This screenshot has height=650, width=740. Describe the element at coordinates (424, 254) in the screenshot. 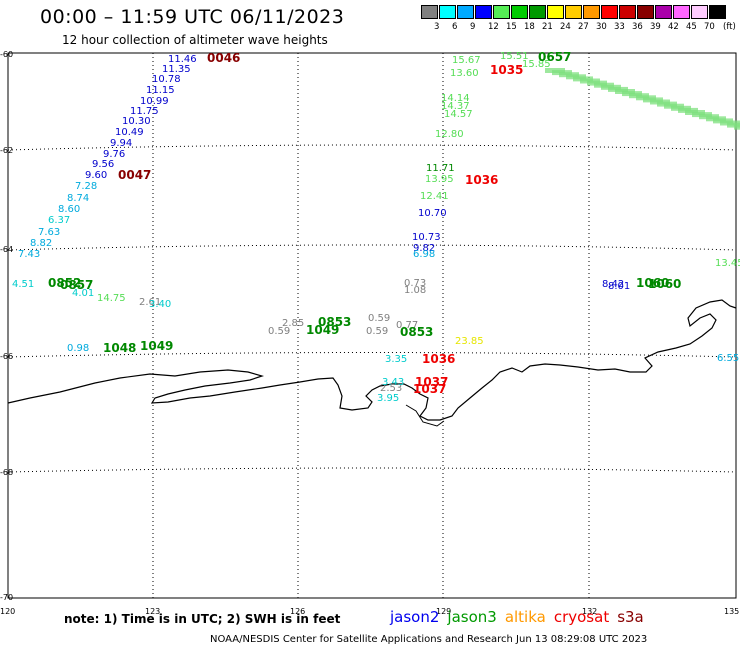

I see `swh-observation: 6.98` at that location.